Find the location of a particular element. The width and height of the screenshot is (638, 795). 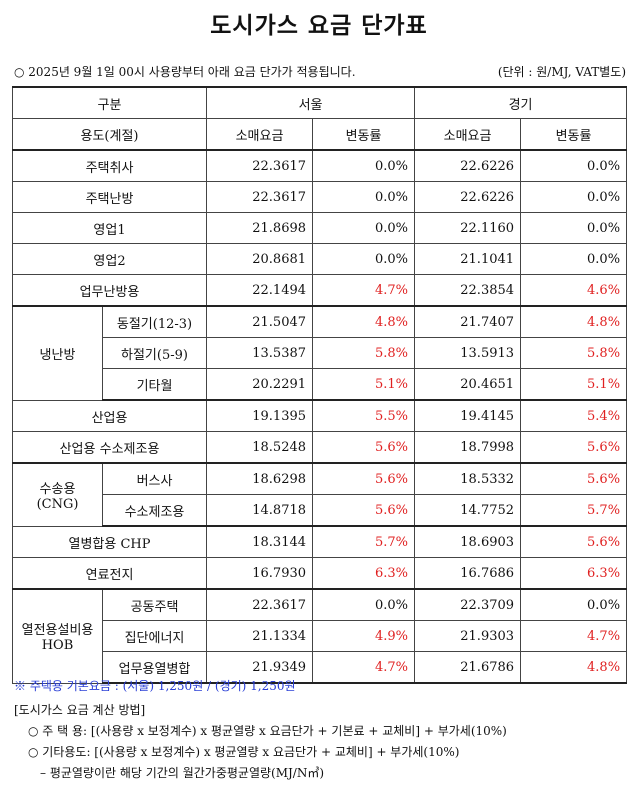

seoul-rate: 22.1494 is located at coordinates (260, 290).